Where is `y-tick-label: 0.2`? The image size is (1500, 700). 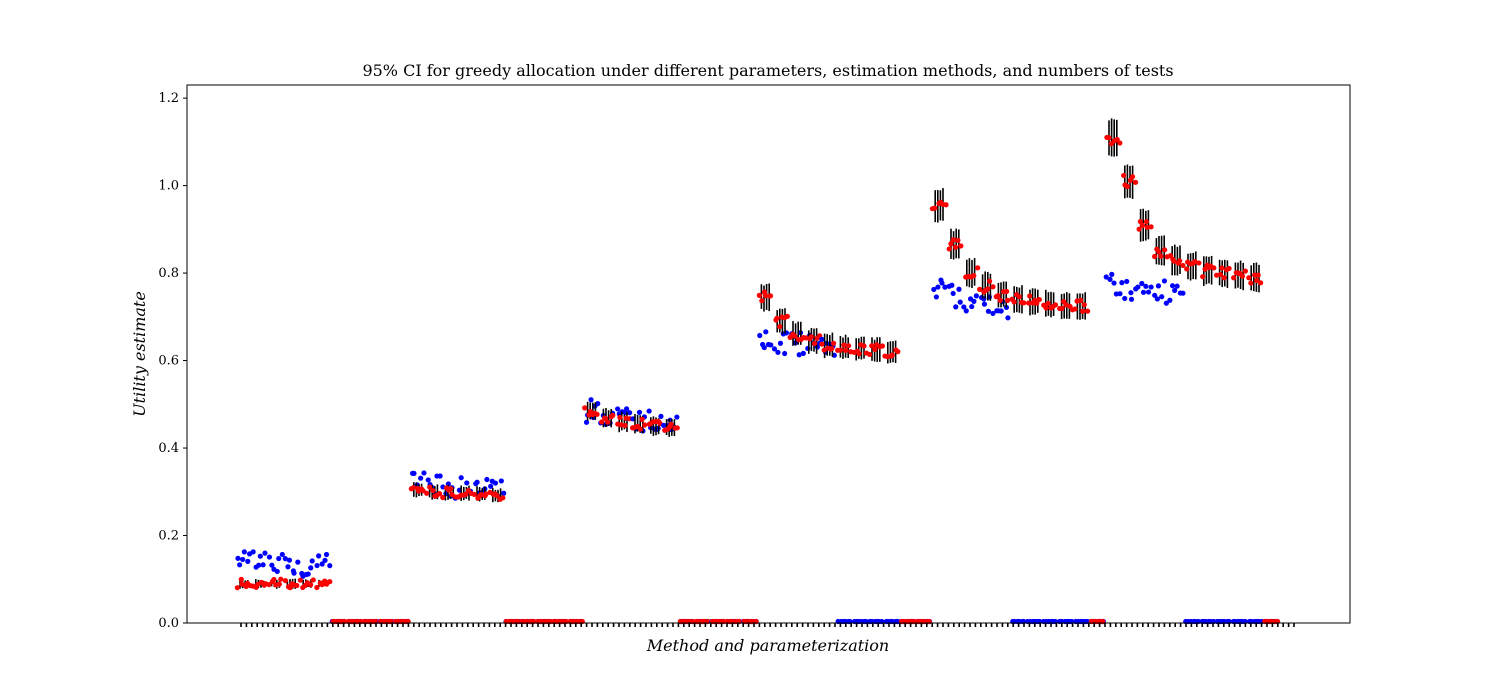
y-tick-label: 0.2 is located at coordinates (168, 536).